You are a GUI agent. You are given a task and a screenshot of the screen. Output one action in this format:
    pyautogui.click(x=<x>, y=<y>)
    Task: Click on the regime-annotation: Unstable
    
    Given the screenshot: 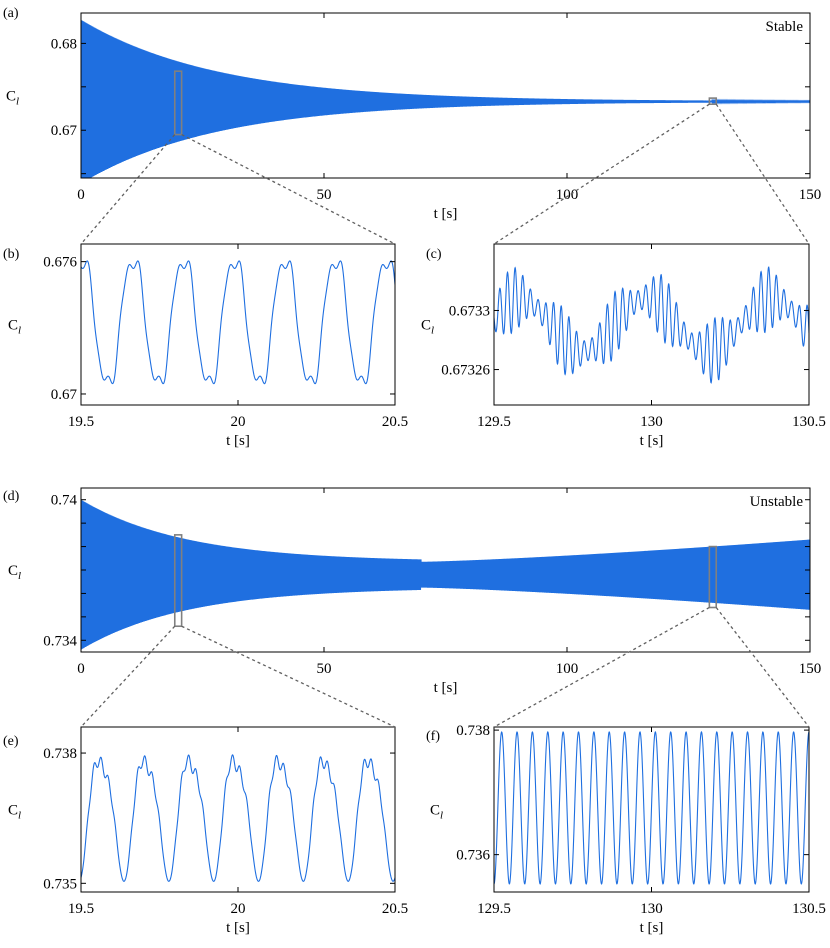 What is the action you would take?
    pyautogui.click(x=777, y=502)
    